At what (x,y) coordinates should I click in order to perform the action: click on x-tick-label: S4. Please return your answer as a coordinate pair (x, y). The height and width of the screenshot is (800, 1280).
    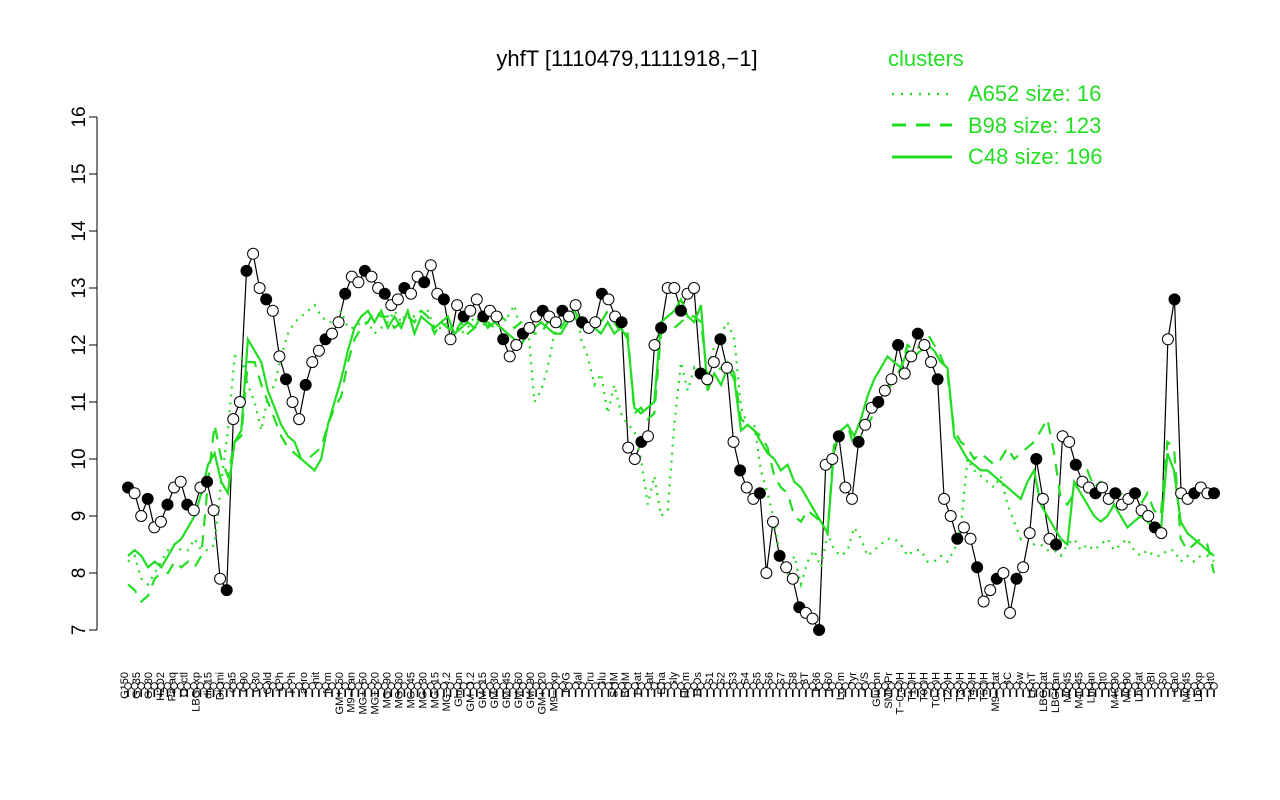
    Looking at the image, I should click on (746, 678).